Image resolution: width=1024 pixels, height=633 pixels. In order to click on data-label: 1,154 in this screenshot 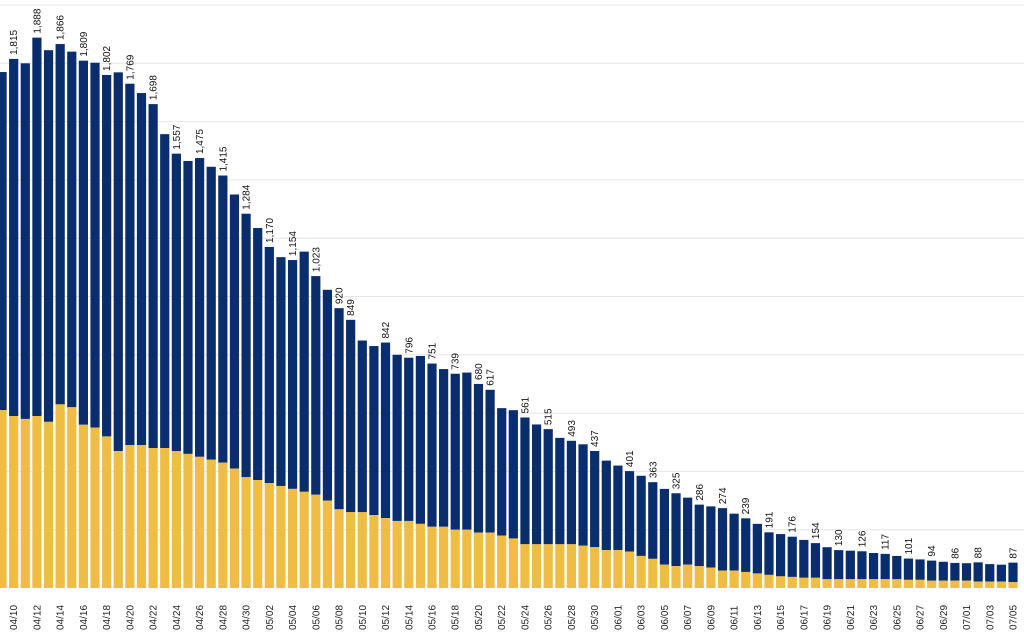, I will do `click(293, 243)`.